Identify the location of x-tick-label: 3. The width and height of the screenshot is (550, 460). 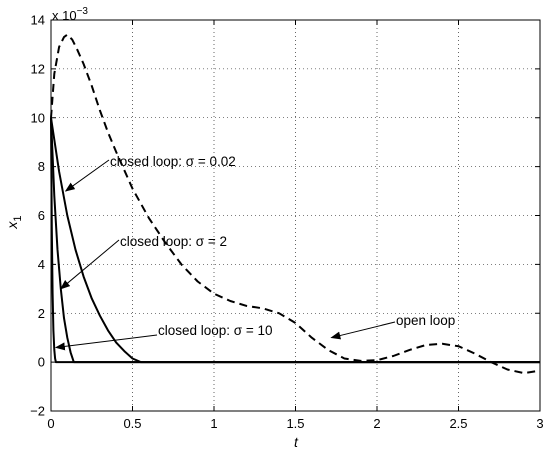
(539, 423).